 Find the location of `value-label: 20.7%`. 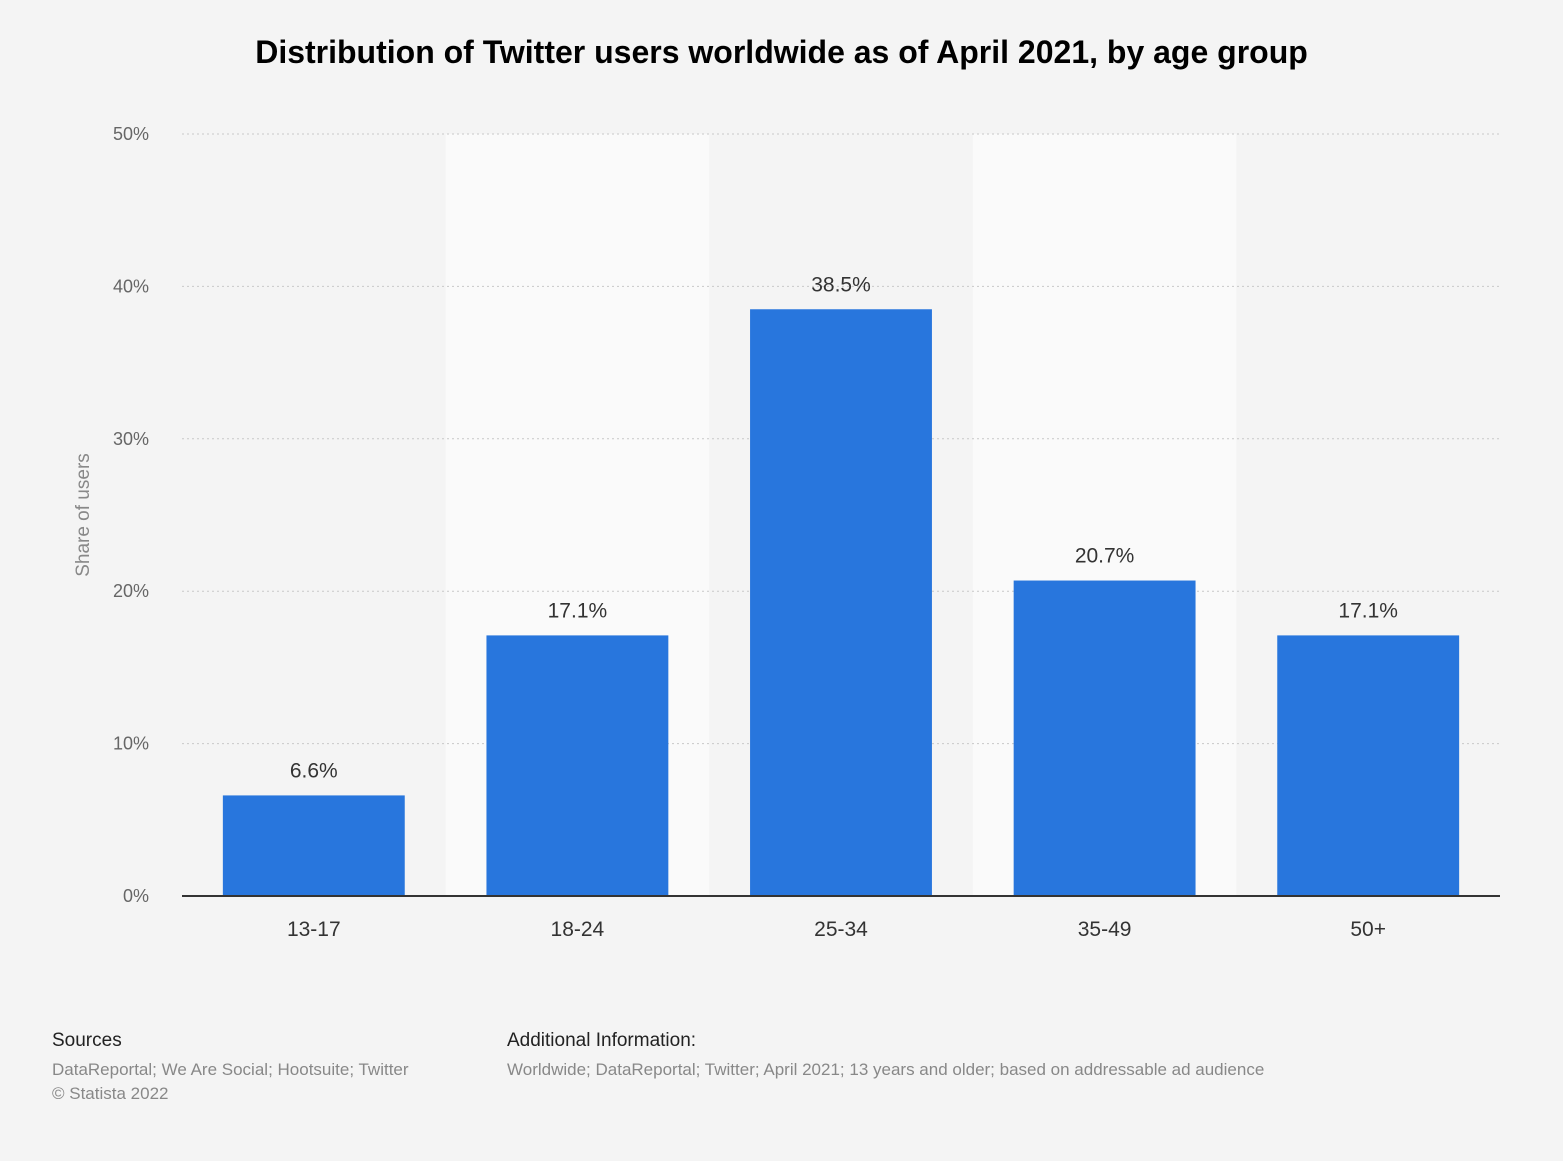

value-label: 20.7% is located at coordinates (1105, 556).